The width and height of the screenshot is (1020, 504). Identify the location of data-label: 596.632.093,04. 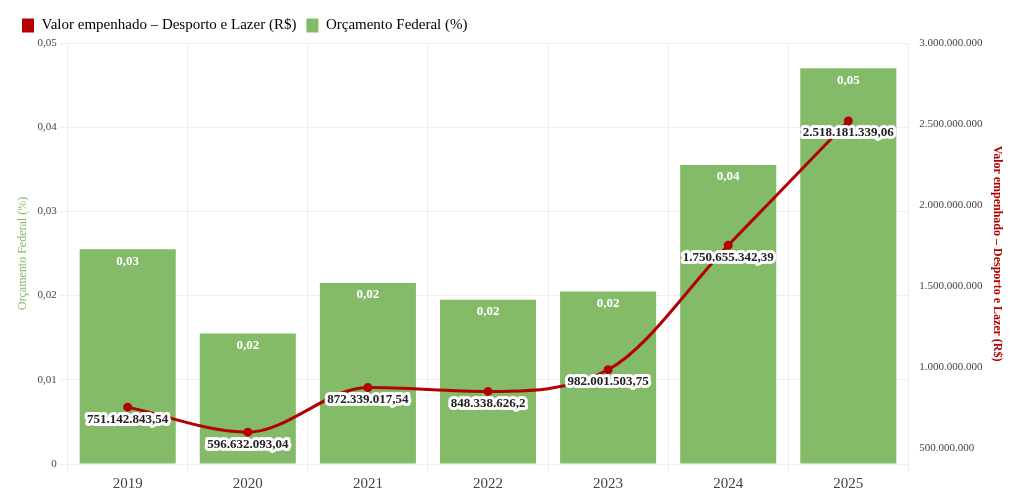
(248, 443).